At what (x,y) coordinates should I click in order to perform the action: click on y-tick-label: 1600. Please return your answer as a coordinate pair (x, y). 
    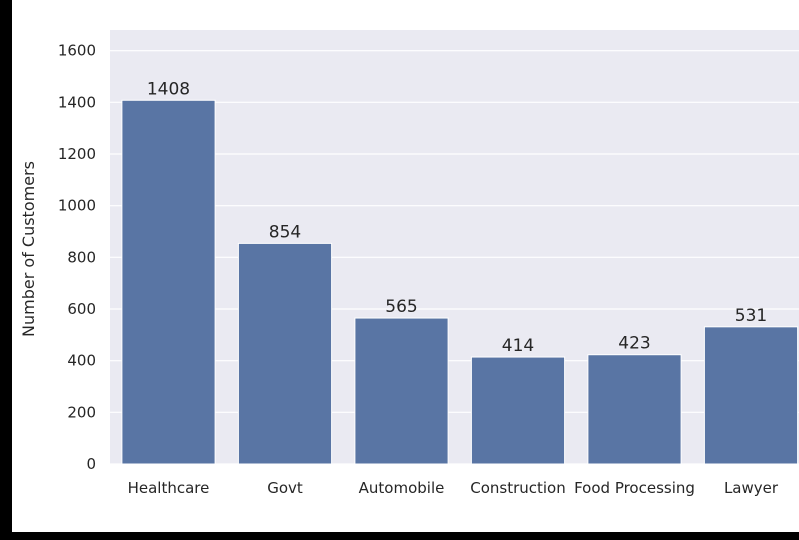
    Looking at the image, I should click on (77, 51).